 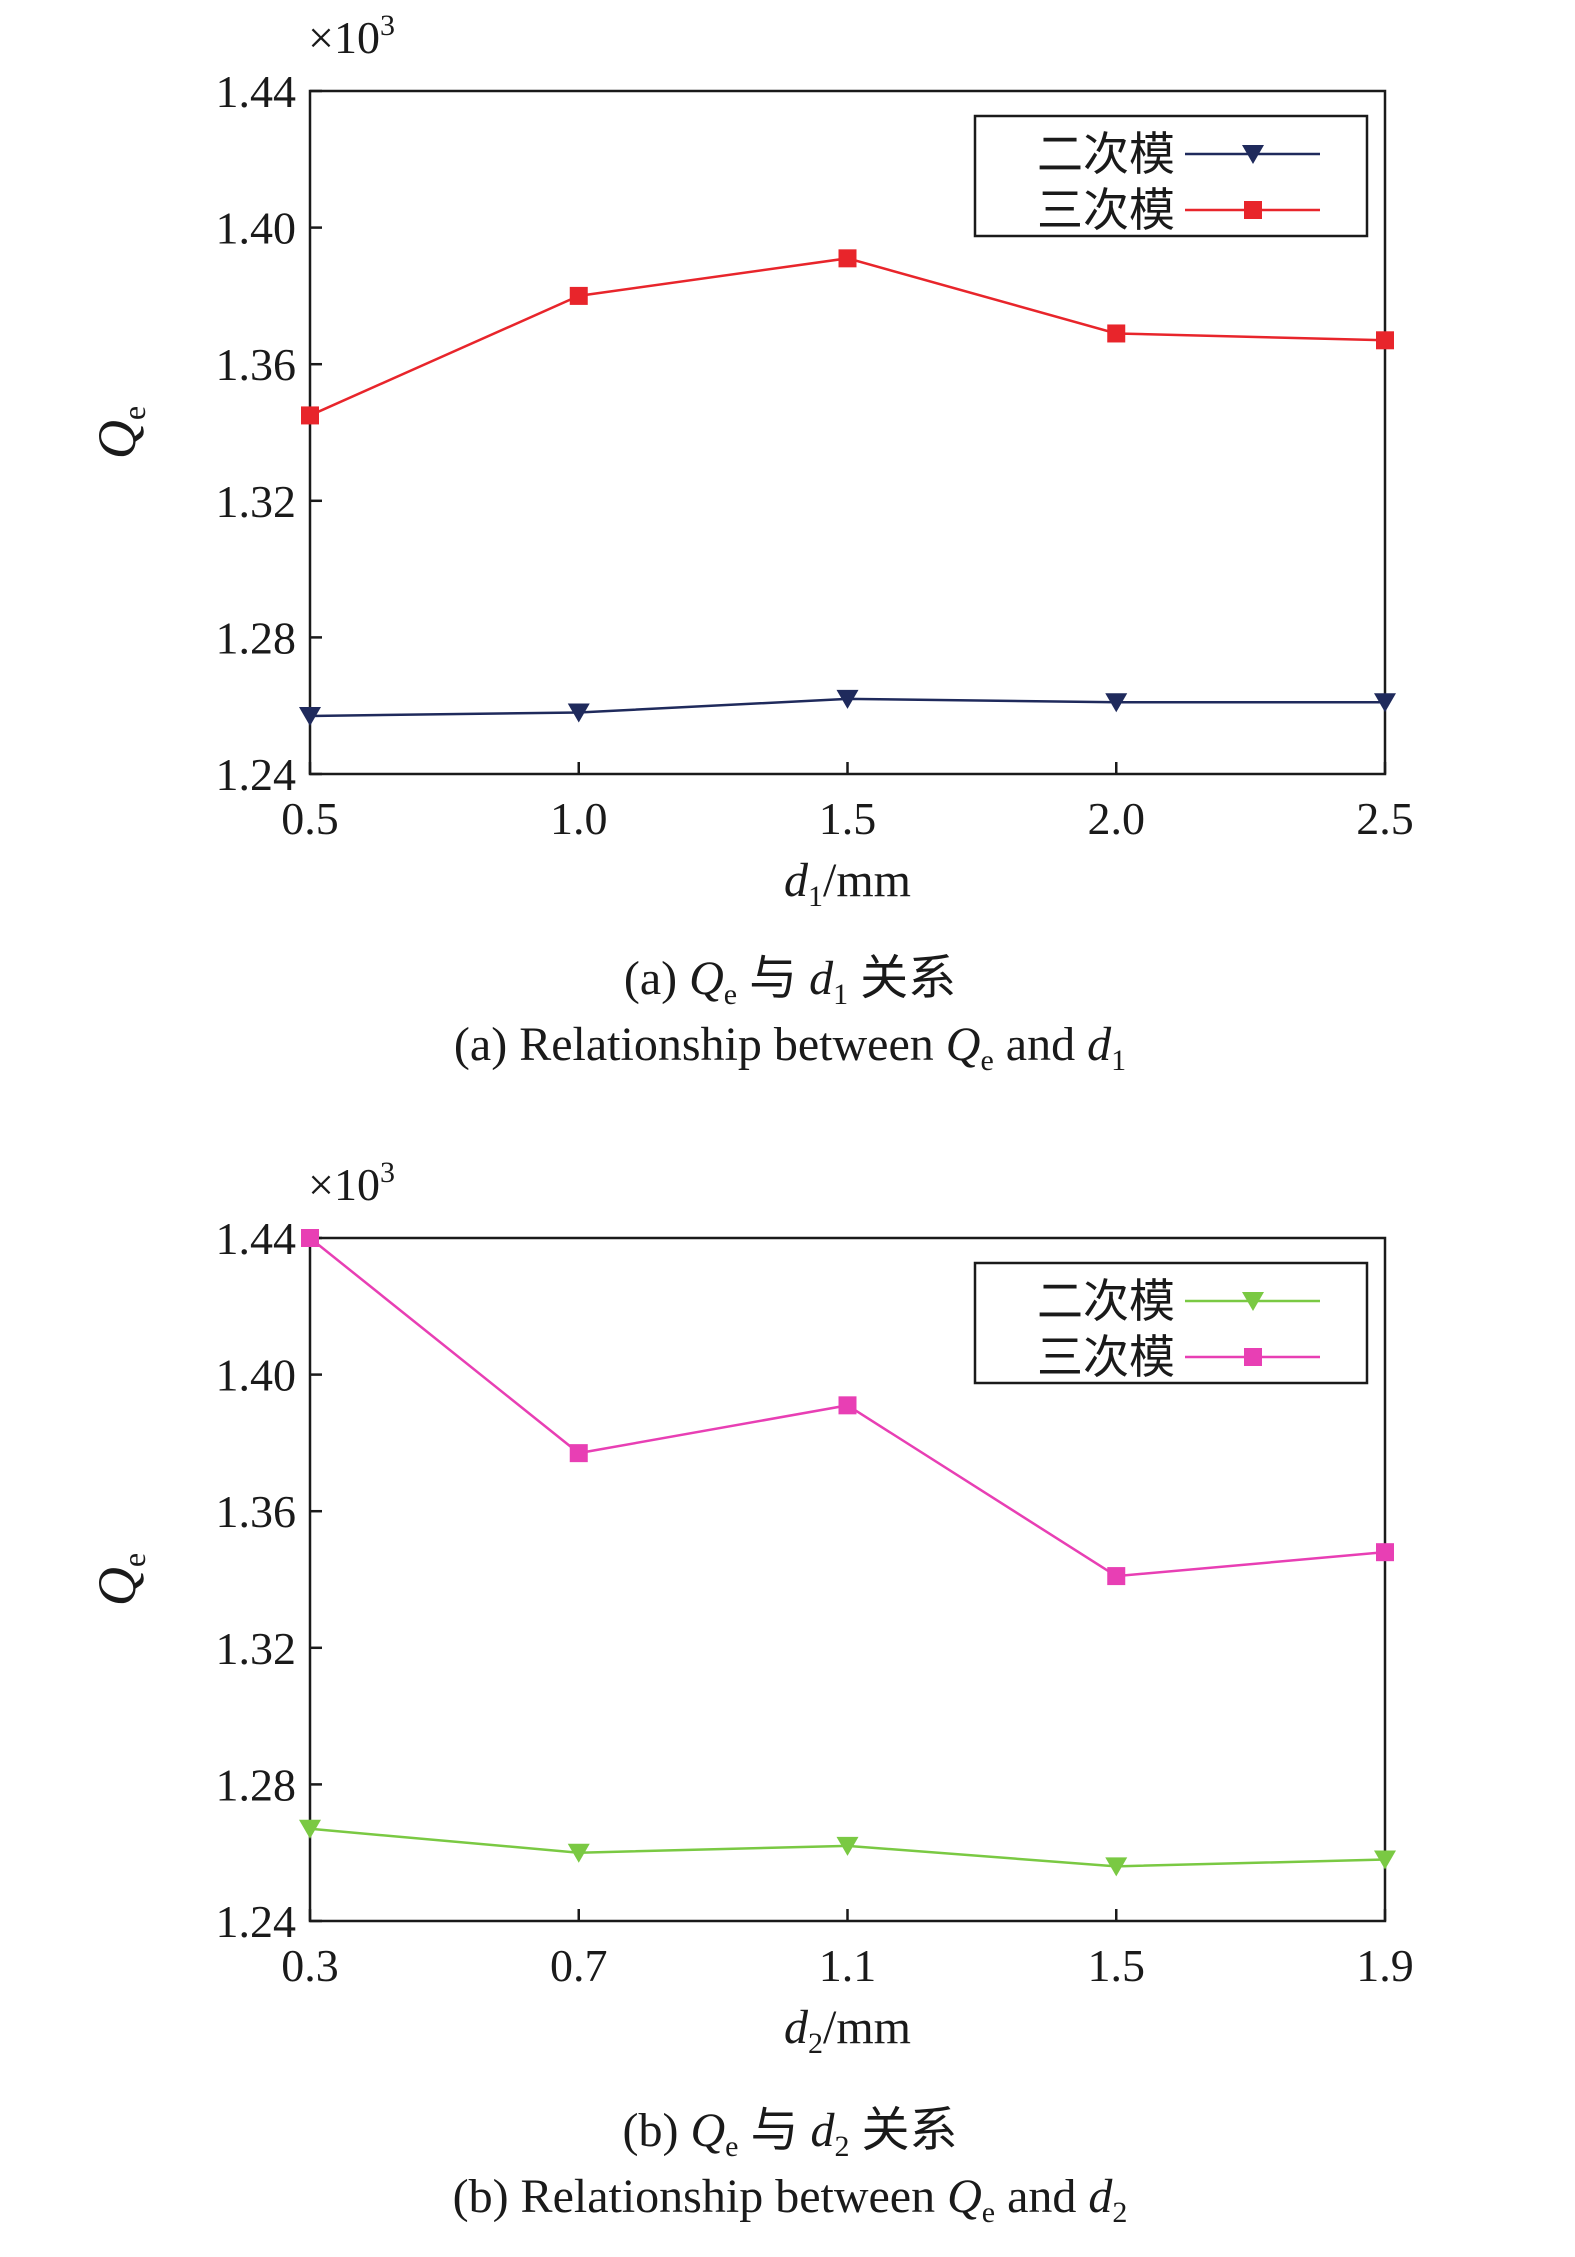 What do you see at coordinates (579, 1965) in the screenshot?
I see `x-tick-label: 0.7` at bounding box center [579, 1965].